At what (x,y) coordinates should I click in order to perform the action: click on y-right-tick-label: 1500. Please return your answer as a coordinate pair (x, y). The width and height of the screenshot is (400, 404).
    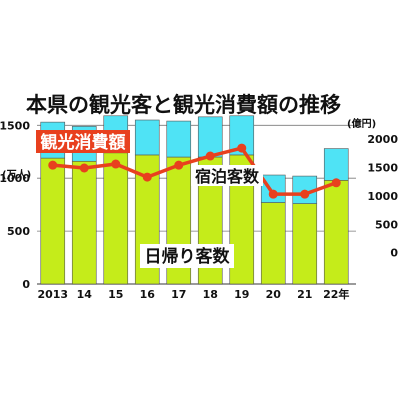
    Looking at the image, I should click on (382, 167).